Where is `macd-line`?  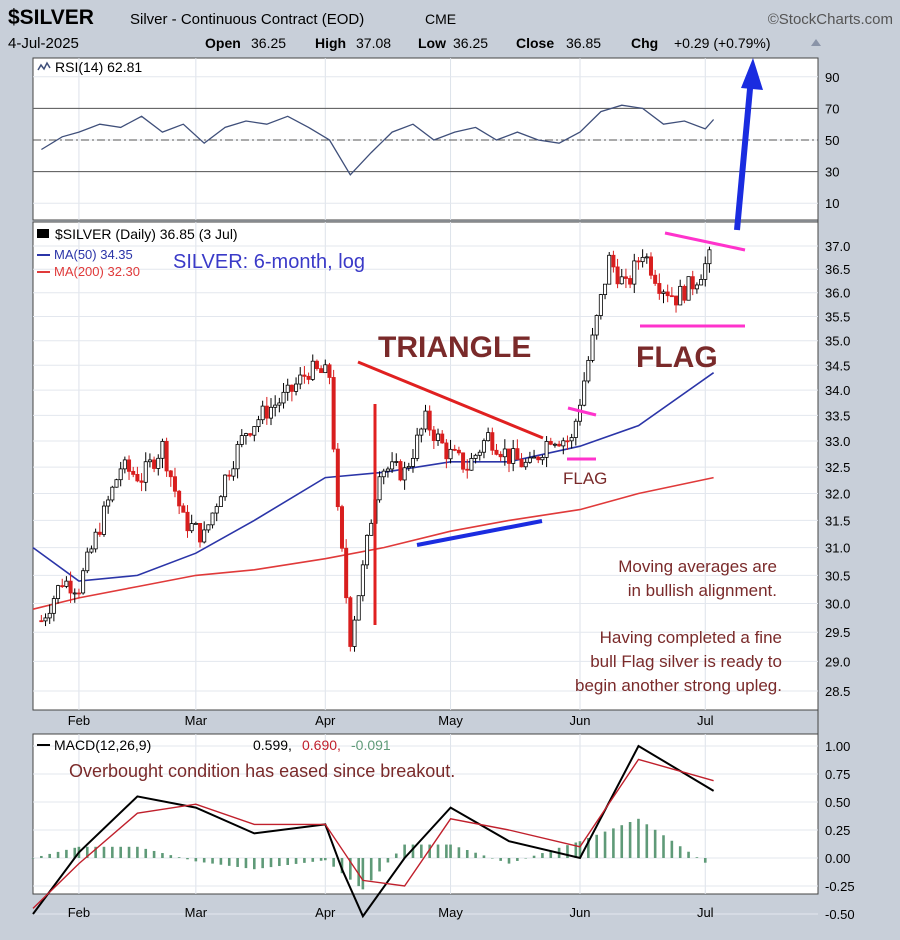 macd-line is located at coordinates (373, 831).